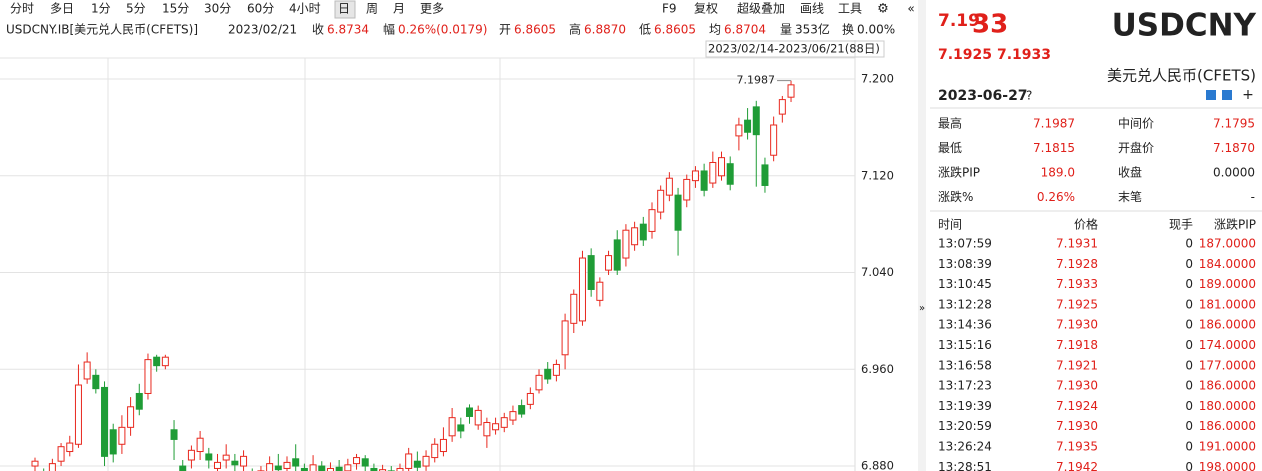 This screenshot has width=1262, height=471. What do you see at coordinates (1086, 224) in the screenshot?
I see `trade-header: 价格` at bounding box center [1086, 224].